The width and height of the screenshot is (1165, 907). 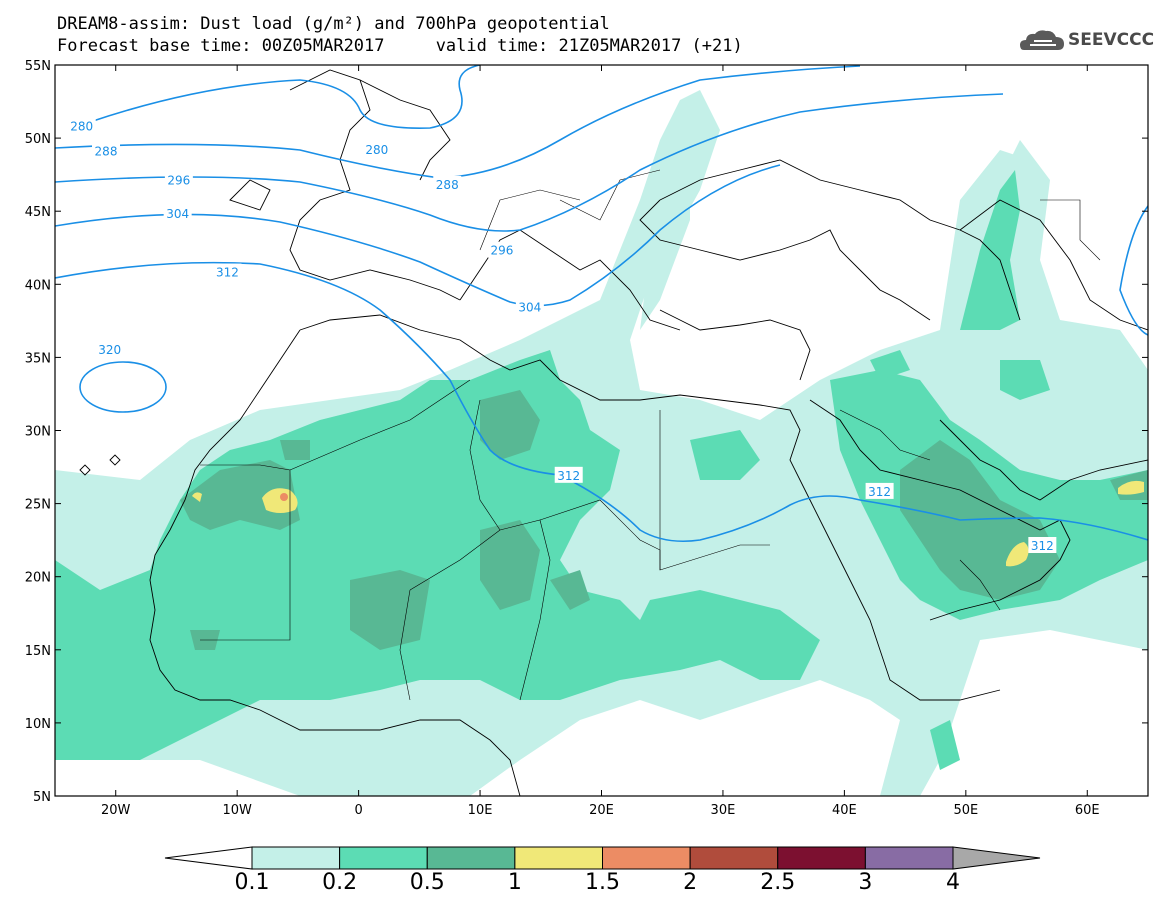 What do you see at coordinates (38, 578) in the screenshot?
I see `lat-label: 20N` at bounding box center [38, 578].